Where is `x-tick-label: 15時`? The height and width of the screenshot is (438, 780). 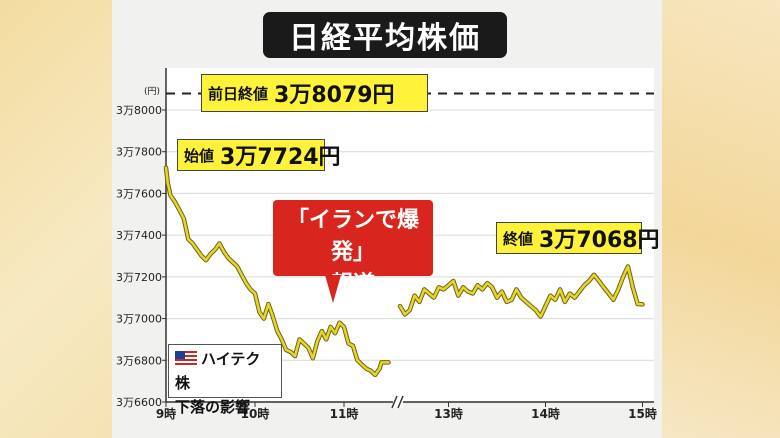 x-tick-label: 15時 is located at coordinates (642, 413).